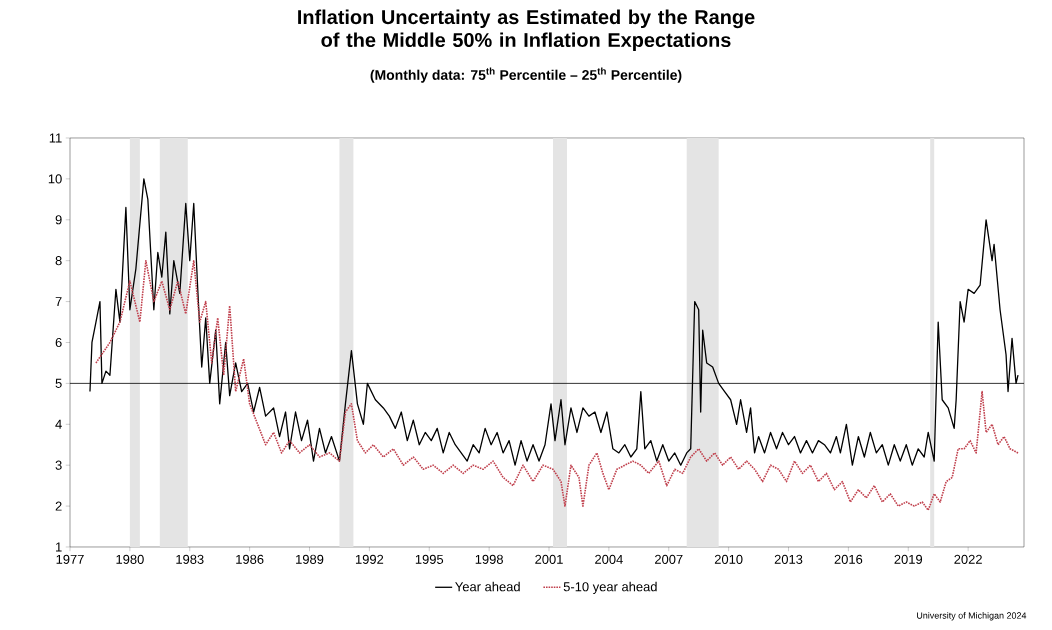 Image resolution: width=1052 pixels, height=630 pixels. What do you see at coordinates (908, 559) in the screenshot?
I see `x-tick-label: 2019` at bounding box center [908, 559].